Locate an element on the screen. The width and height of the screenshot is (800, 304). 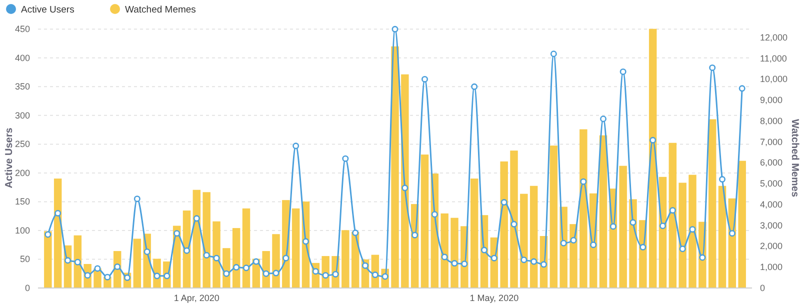
y-tick-label: 50 is located at coordinates (25, 259).